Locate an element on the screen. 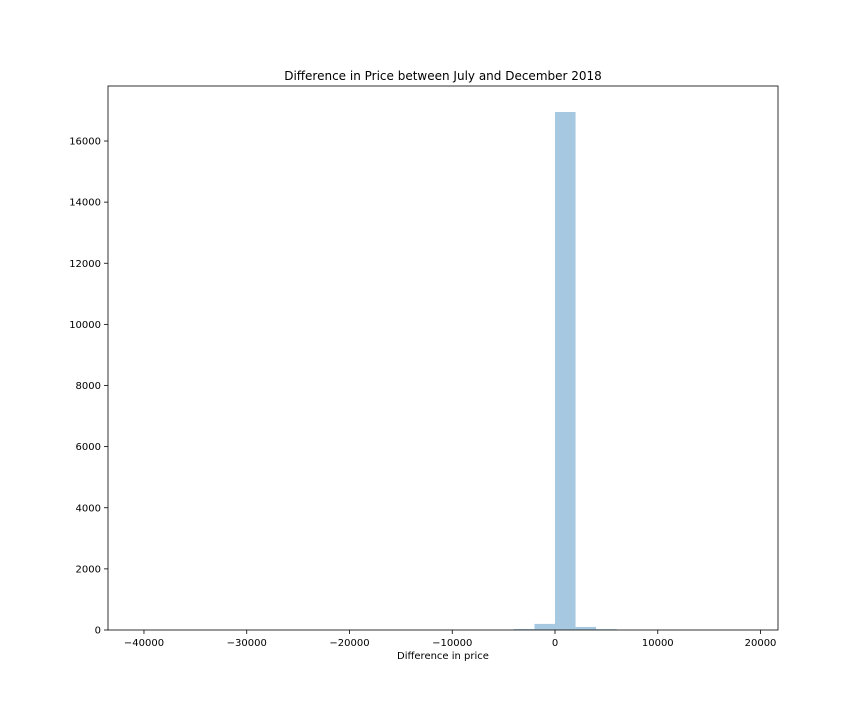 Image resolution: width=864 pixels, height=720 pixels. y-axis: 0 2000 4000 6000 8000 10000 12000 14000 16000 is located at coordinates (88, 387).